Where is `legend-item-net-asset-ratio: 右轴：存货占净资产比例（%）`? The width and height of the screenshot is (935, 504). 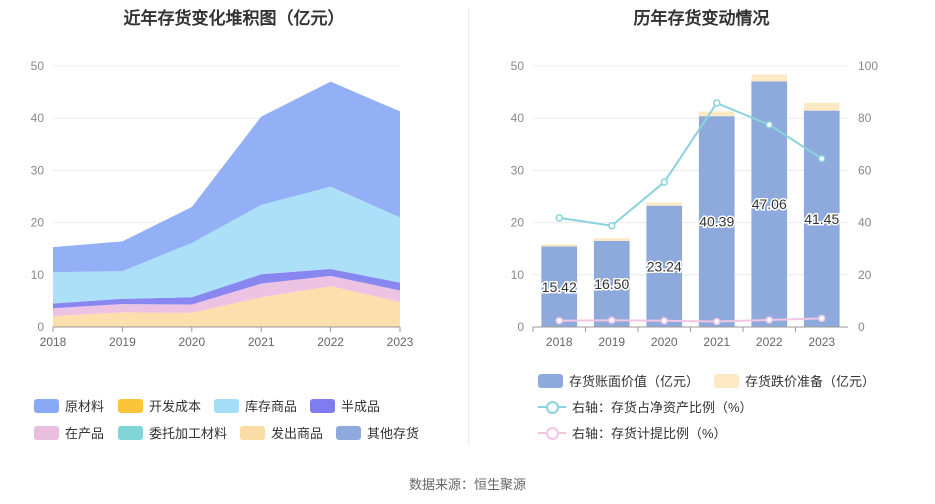 legend-item-net-asset-ratio: 右轴：存货占净资产比例（%） is located at coordinates (645, 406).